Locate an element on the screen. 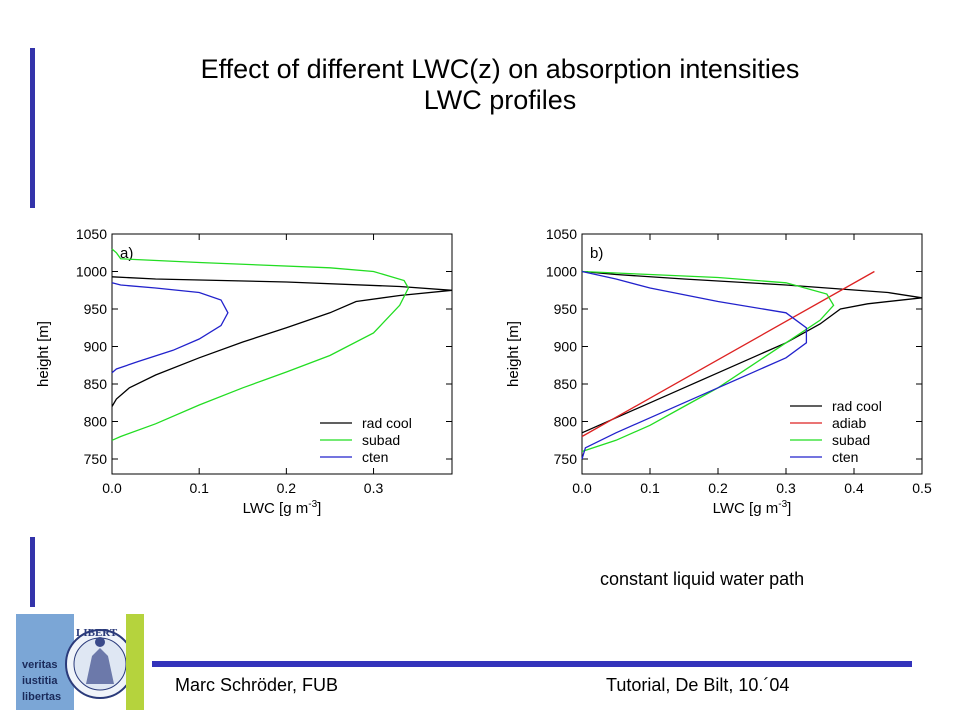  logo-blue-panel is located at coordinates (45, 662).